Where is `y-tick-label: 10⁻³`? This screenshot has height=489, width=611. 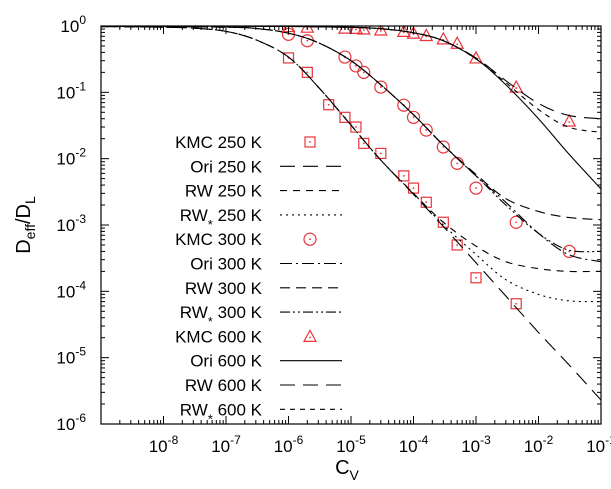 y-tick-label: 10⁻³ is located at coordinates (71, 223).